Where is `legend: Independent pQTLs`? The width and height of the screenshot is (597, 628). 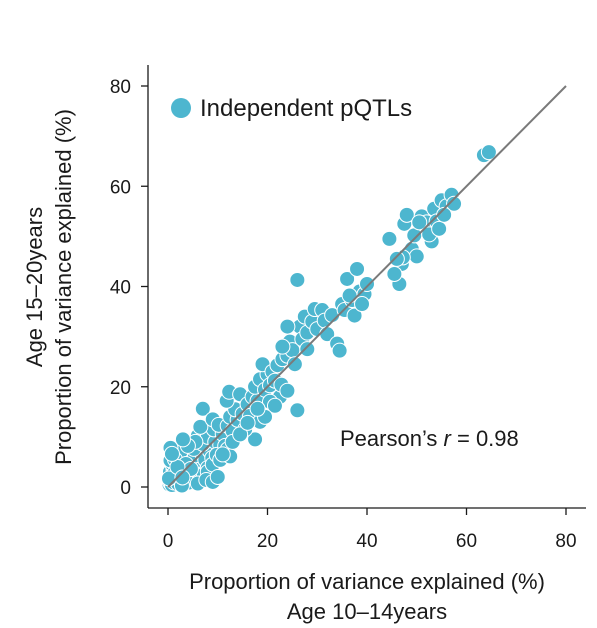 legend: Independent pQTLs is located at coordinates (291, 108).